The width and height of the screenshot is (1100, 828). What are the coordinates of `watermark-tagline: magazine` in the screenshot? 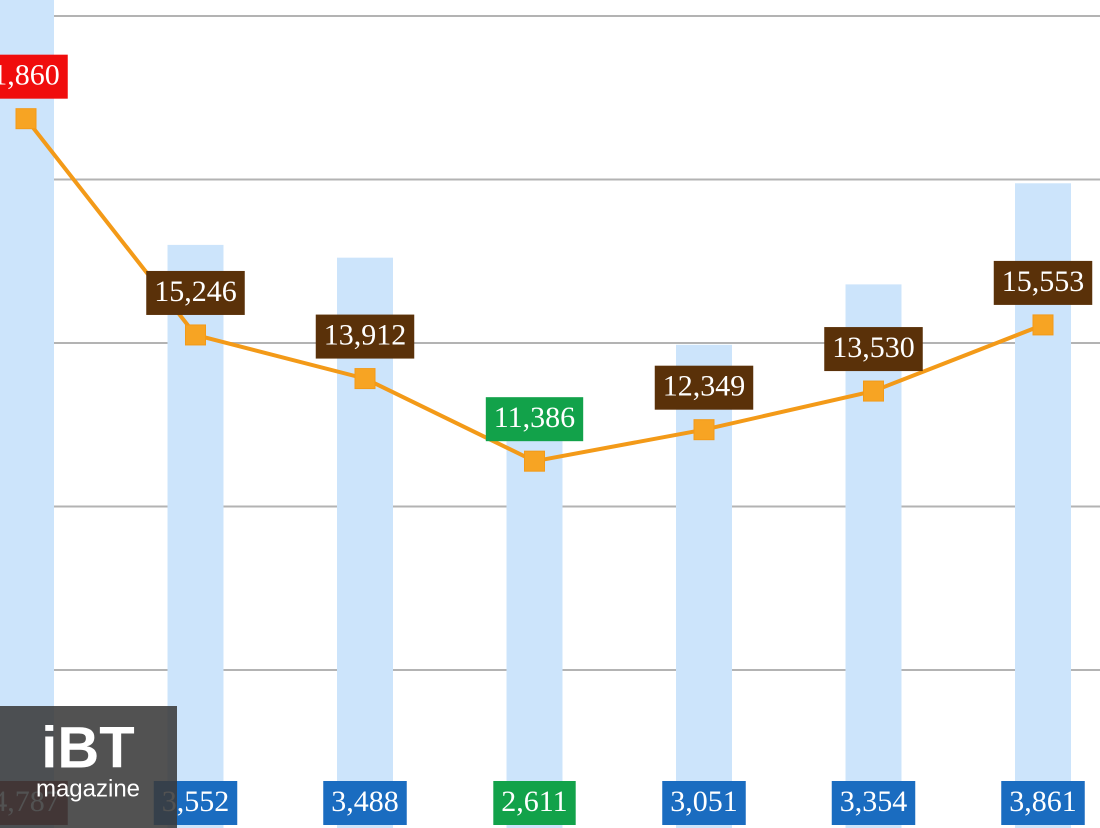 It's located at (88, 788).